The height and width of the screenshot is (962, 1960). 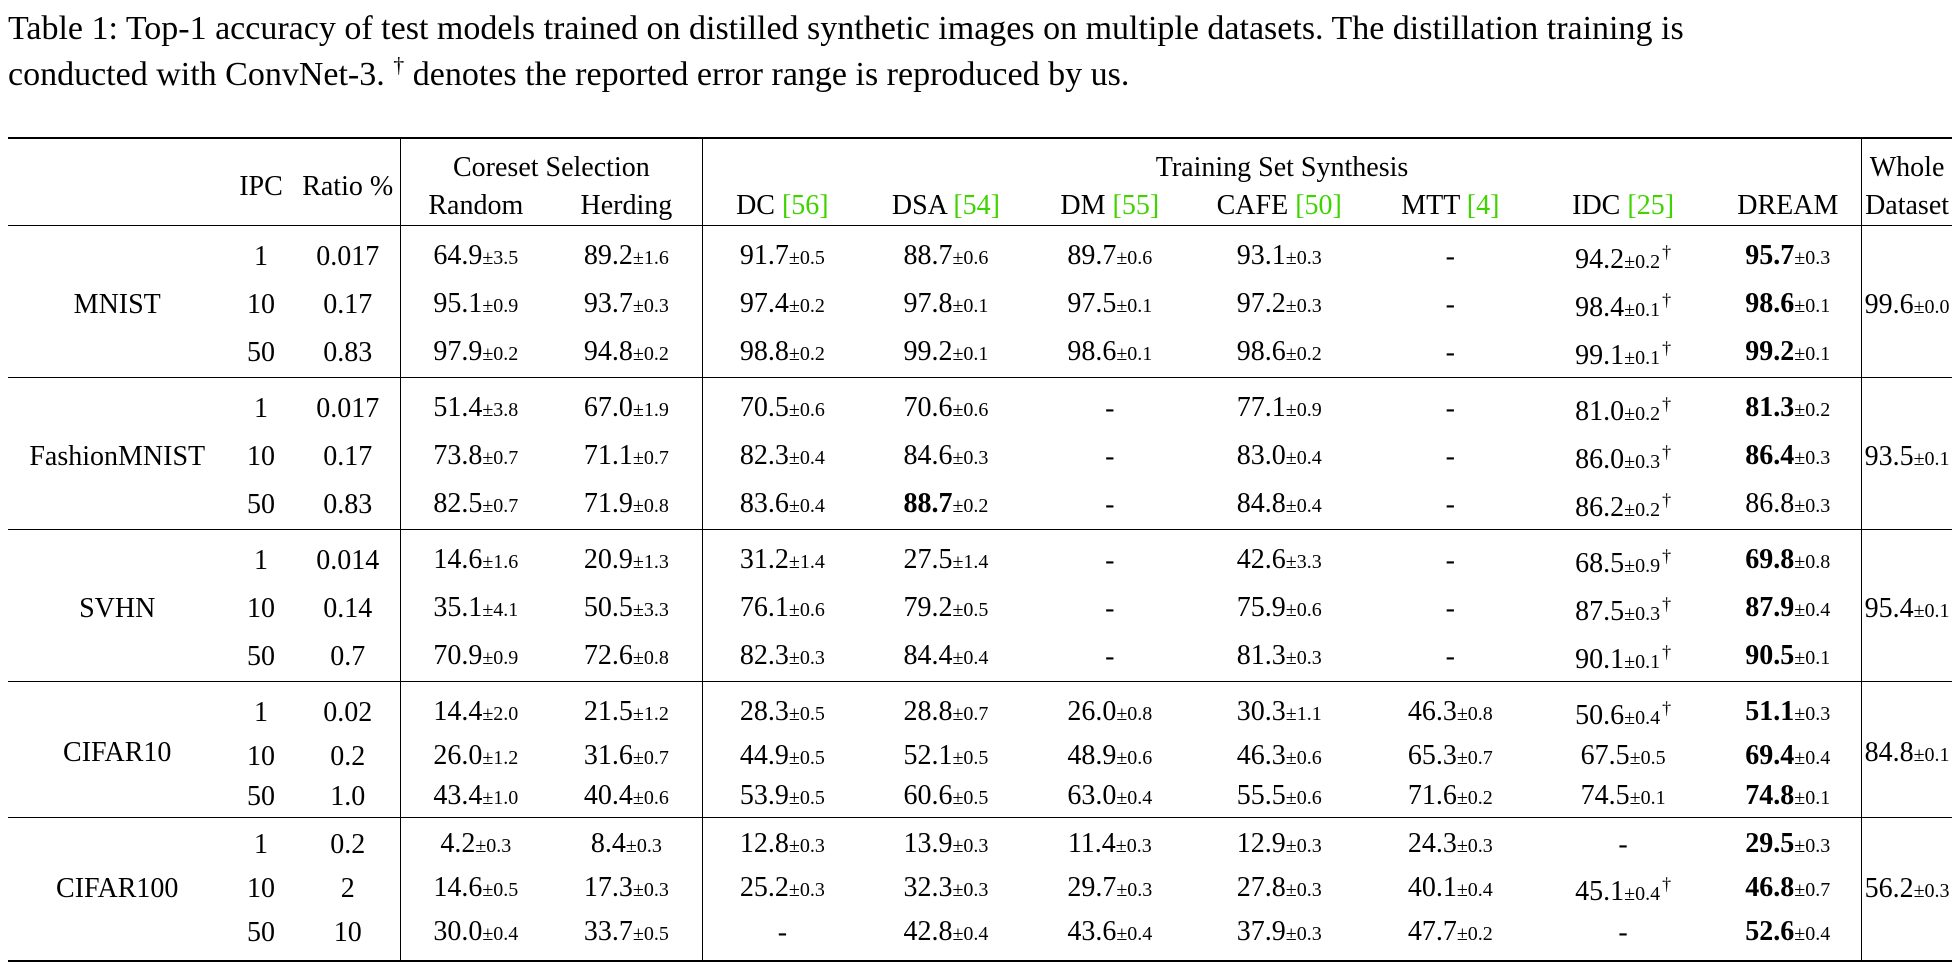 I want to click on dataset-separator, so click(x=980, y=381).